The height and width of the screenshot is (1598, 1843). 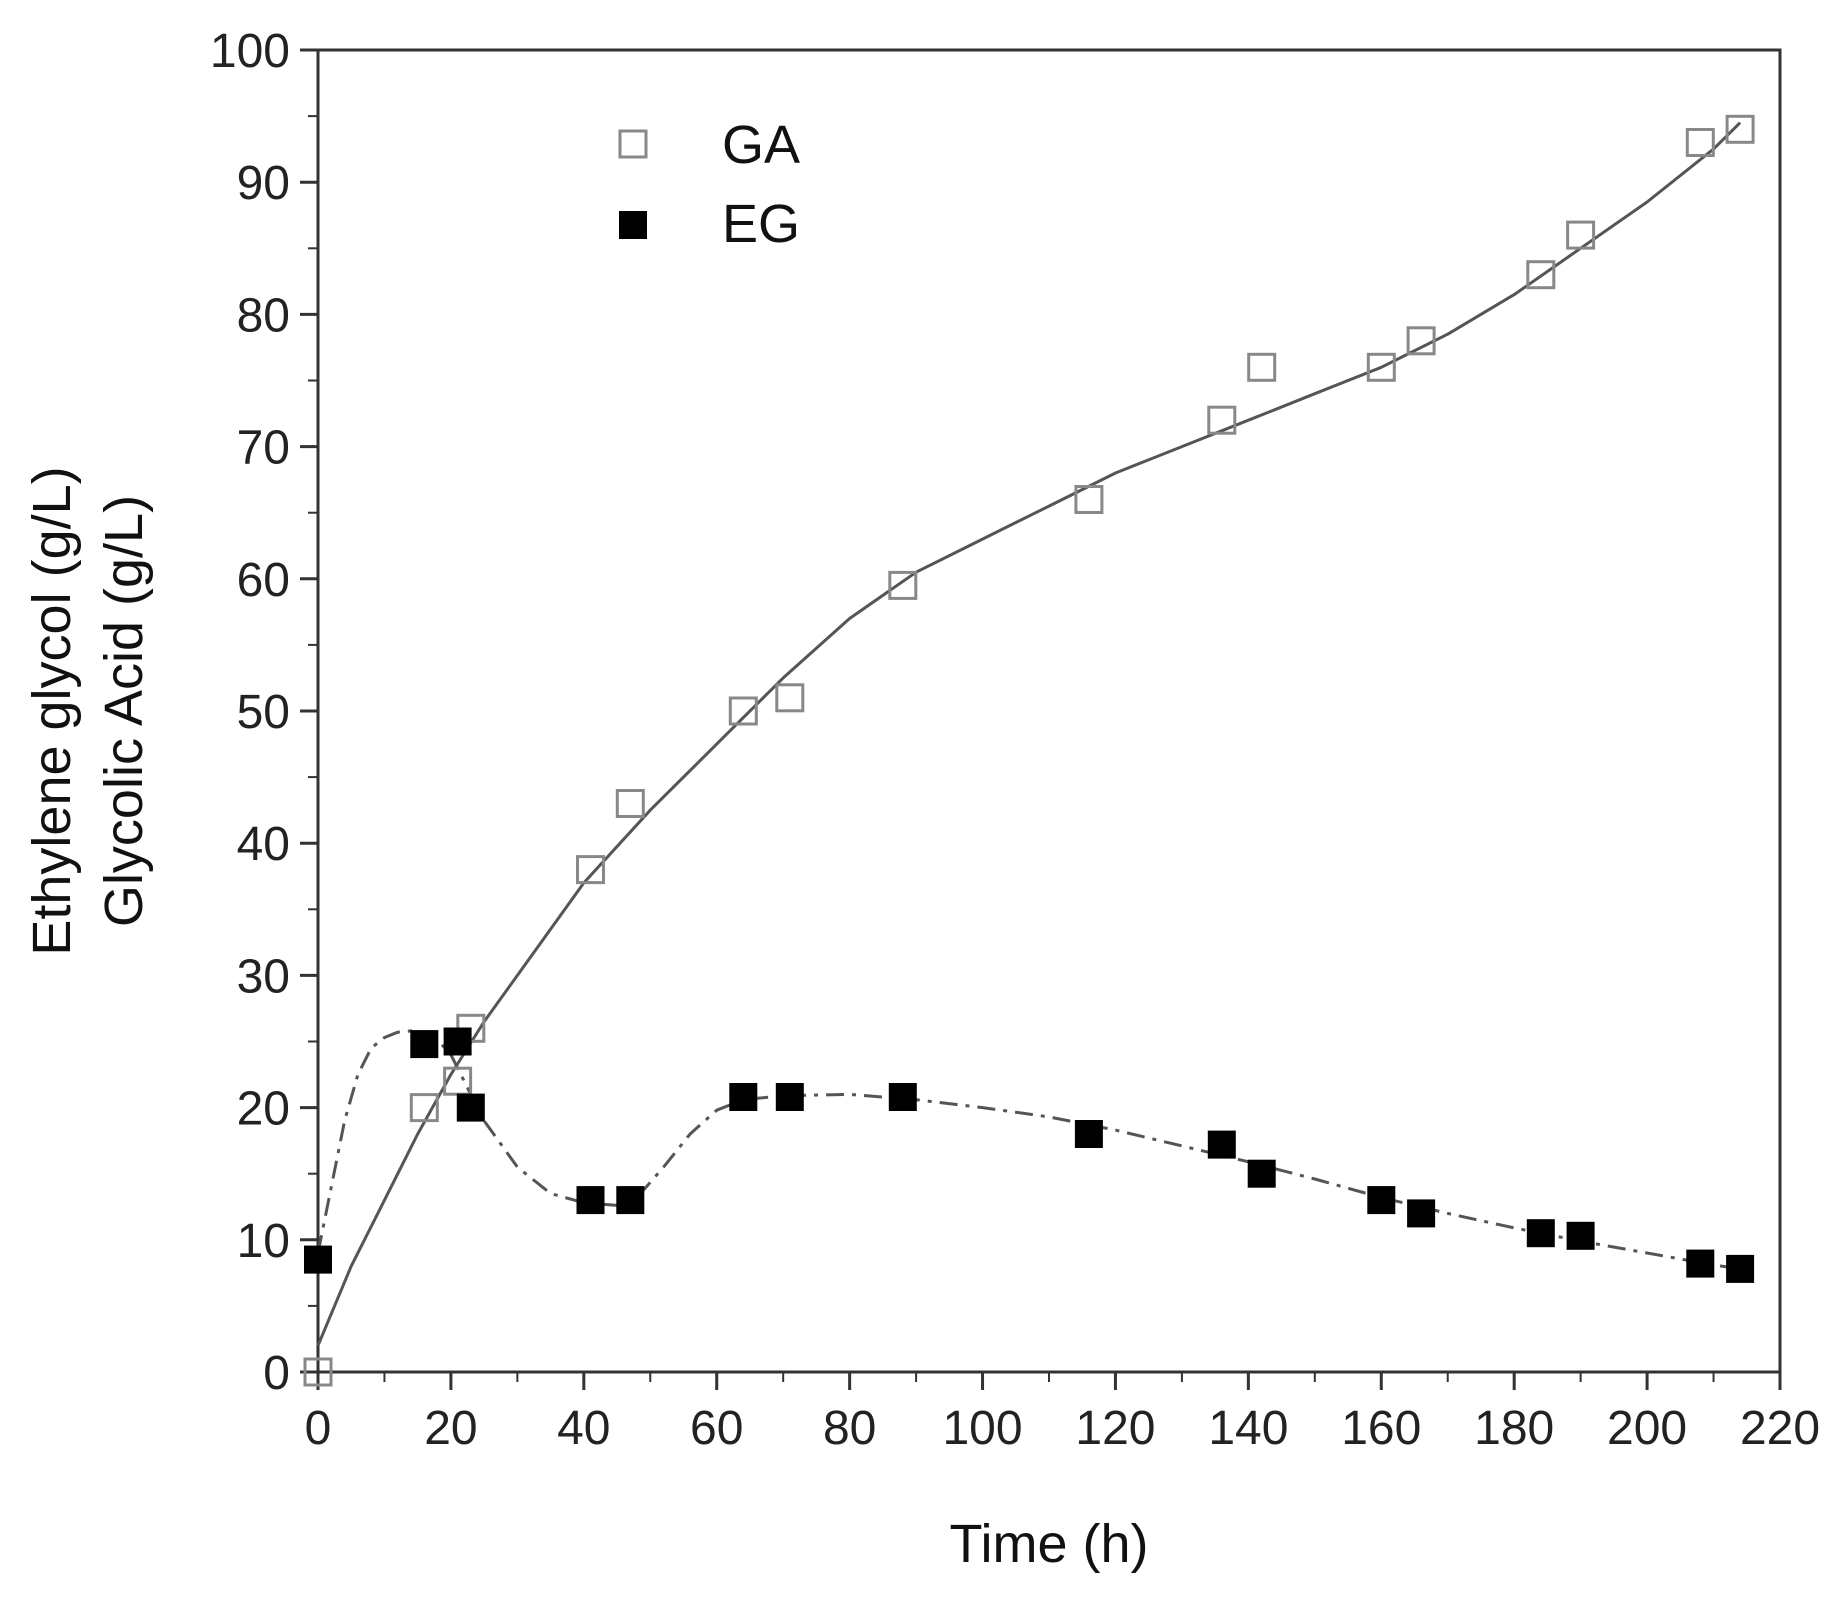 I want to click on y-tick-label: 0, so click(x=276, y=1373).